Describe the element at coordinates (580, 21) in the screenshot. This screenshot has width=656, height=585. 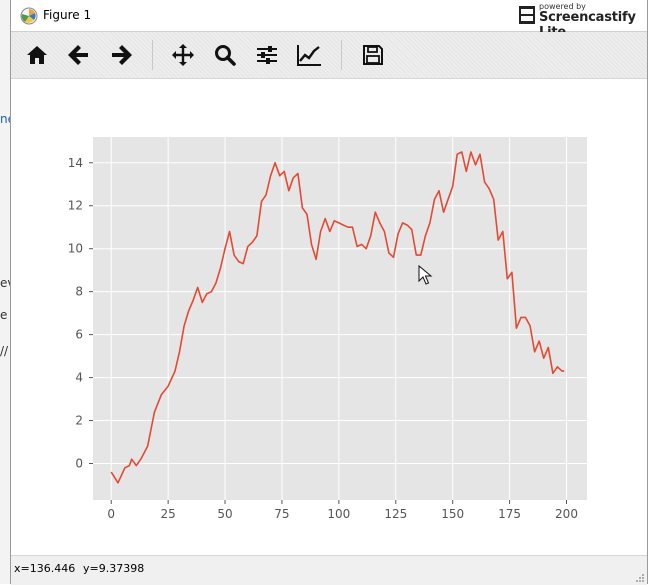
I see `screencastify-watermark: powered by Screencastify Lite` at that location.